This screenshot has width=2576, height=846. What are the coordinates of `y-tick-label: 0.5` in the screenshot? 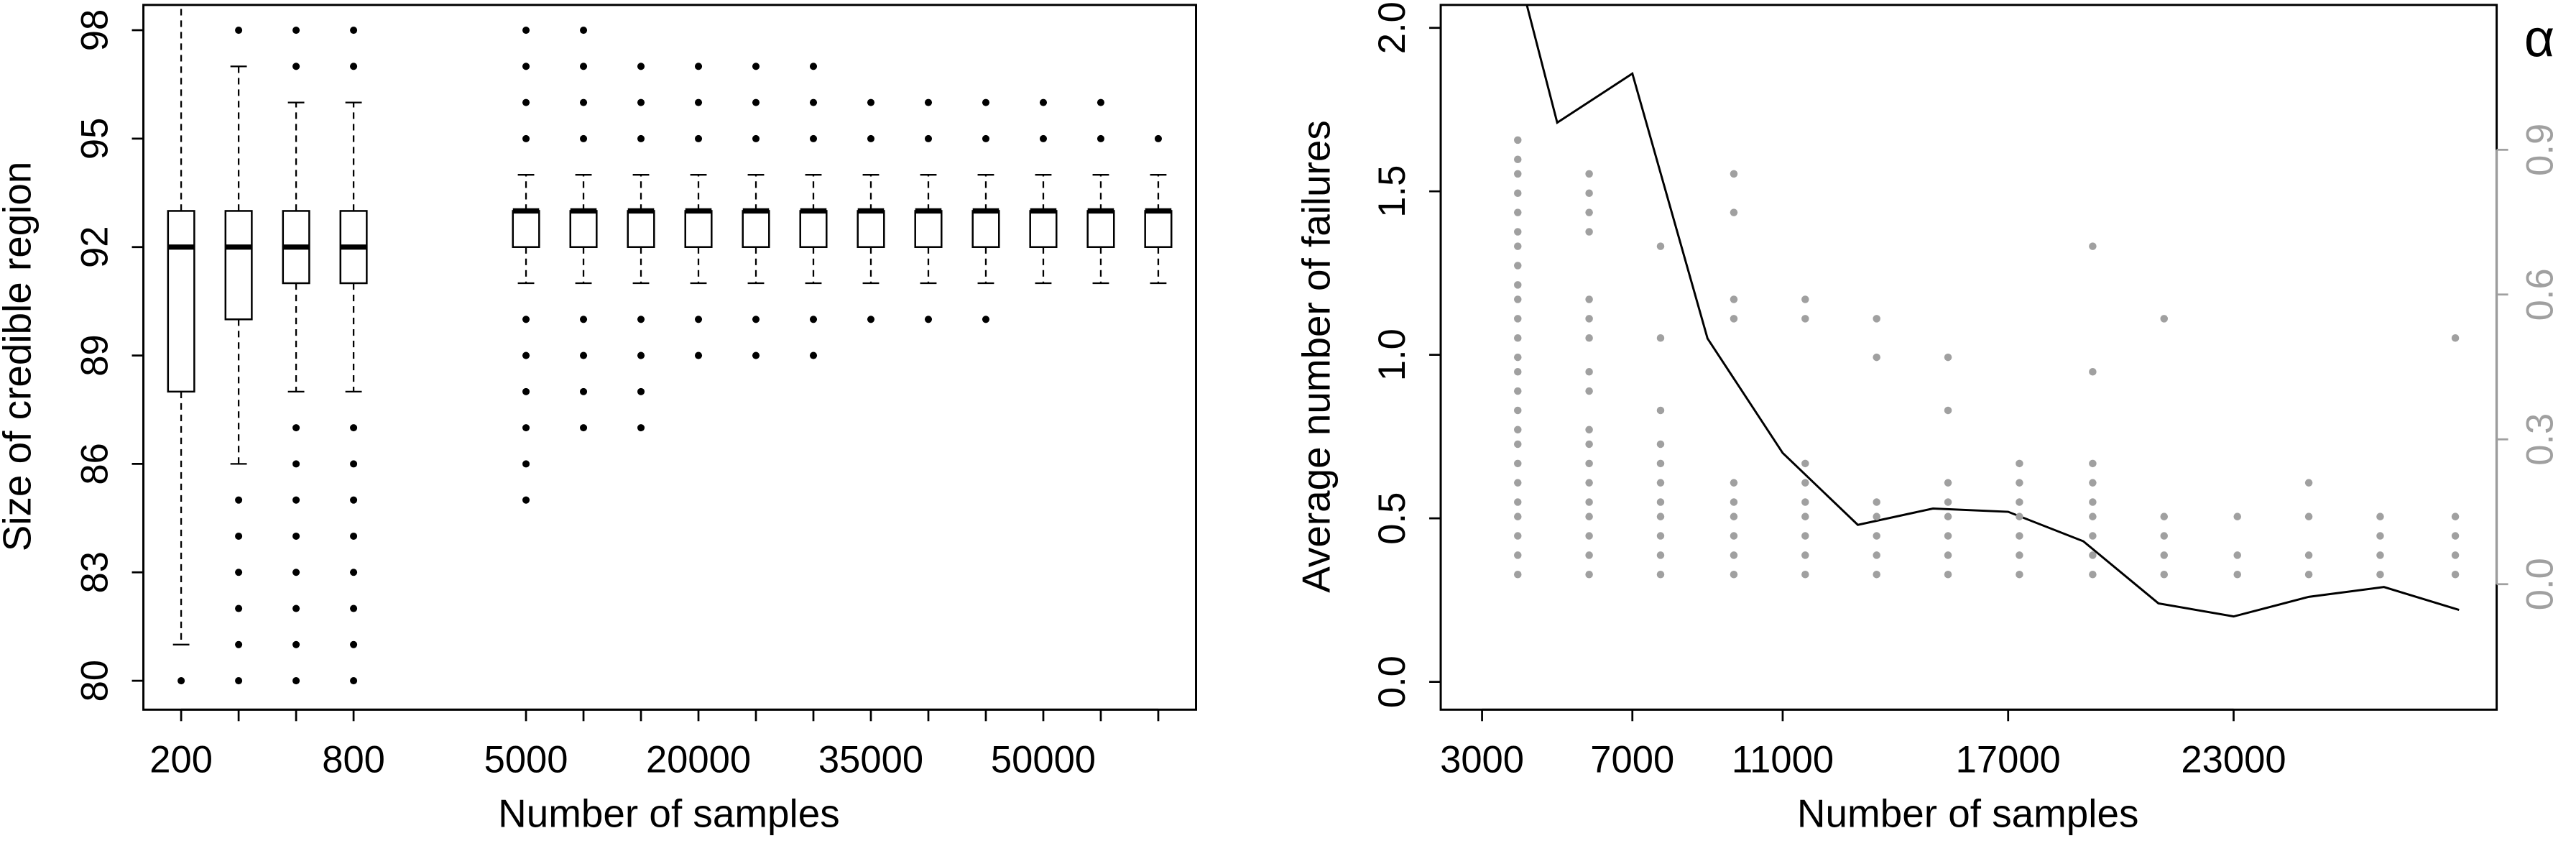 It's located at (1392, 518).